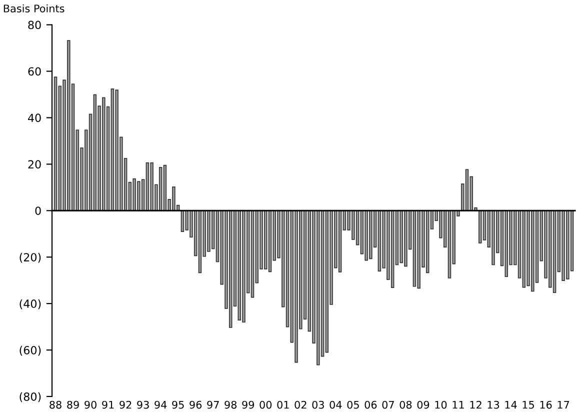 This screenshot has height=413, width=578. I want to click on x-tick-label: 12, so click(476, 404).